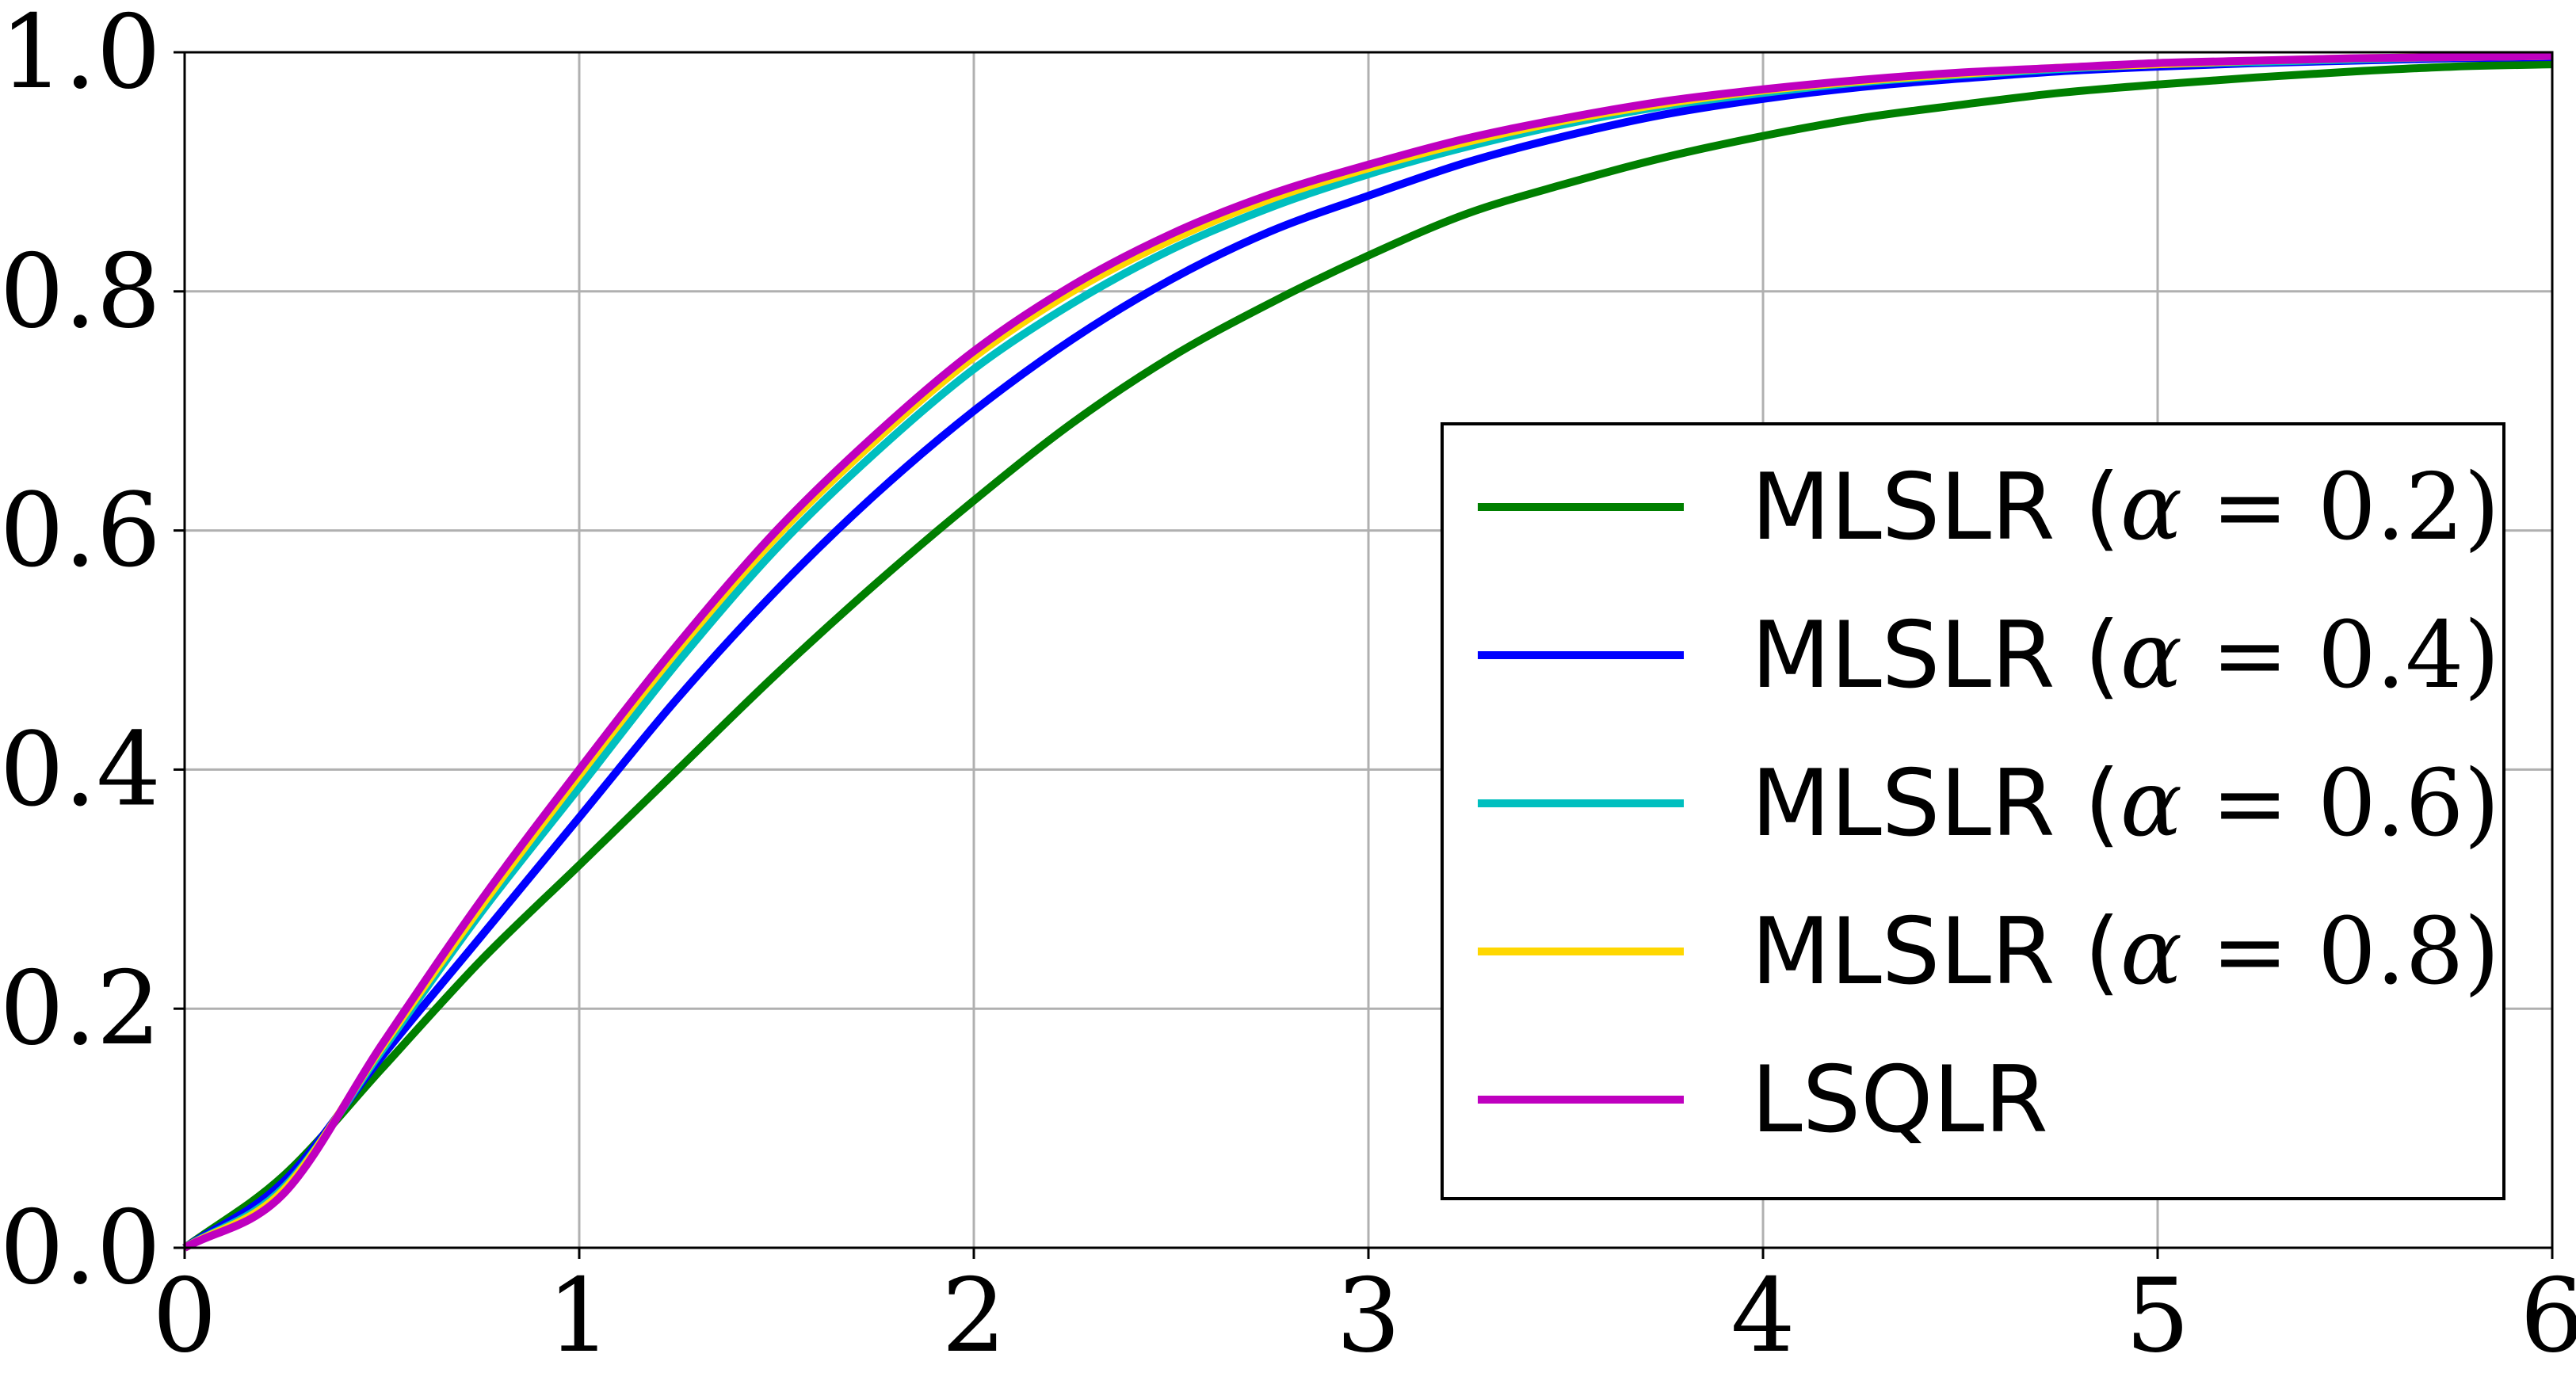 The height and width of the screenshot is (1388, 2576). I want to click on x-tick-label-3: 3, so click(1368, 1316).